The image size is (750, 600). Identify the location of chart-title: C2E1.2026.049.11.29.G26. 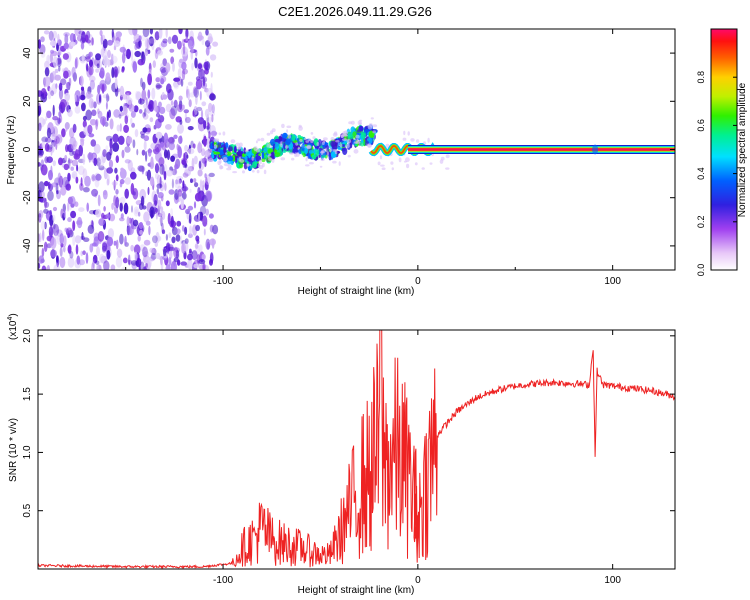
(355, 11).